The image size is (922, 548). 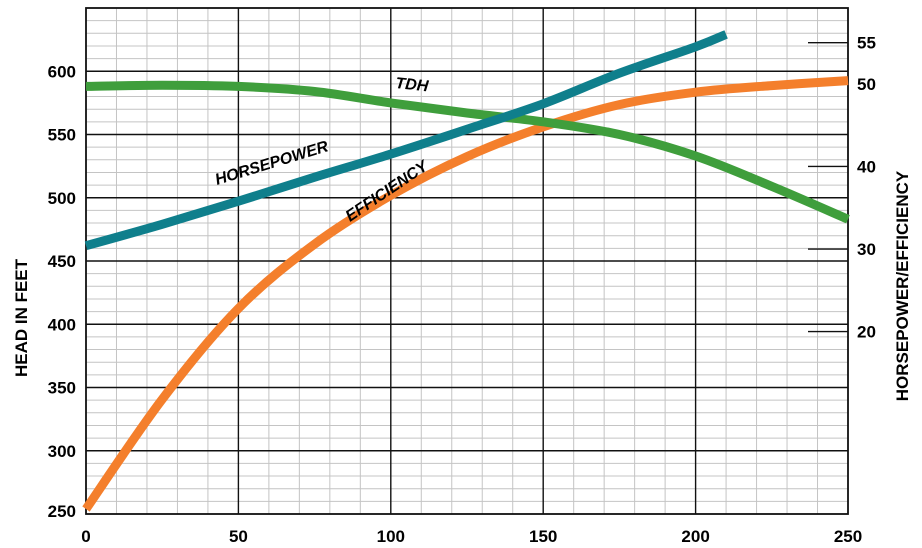 I want to click on y-tick-label: 250, so click(x=62, y=511).